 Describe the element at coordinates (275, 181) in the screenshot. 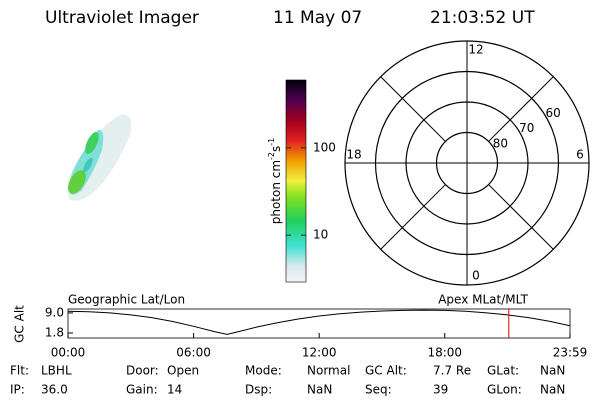

I see `colorbar-label: photon cm-2s-1` at that location.